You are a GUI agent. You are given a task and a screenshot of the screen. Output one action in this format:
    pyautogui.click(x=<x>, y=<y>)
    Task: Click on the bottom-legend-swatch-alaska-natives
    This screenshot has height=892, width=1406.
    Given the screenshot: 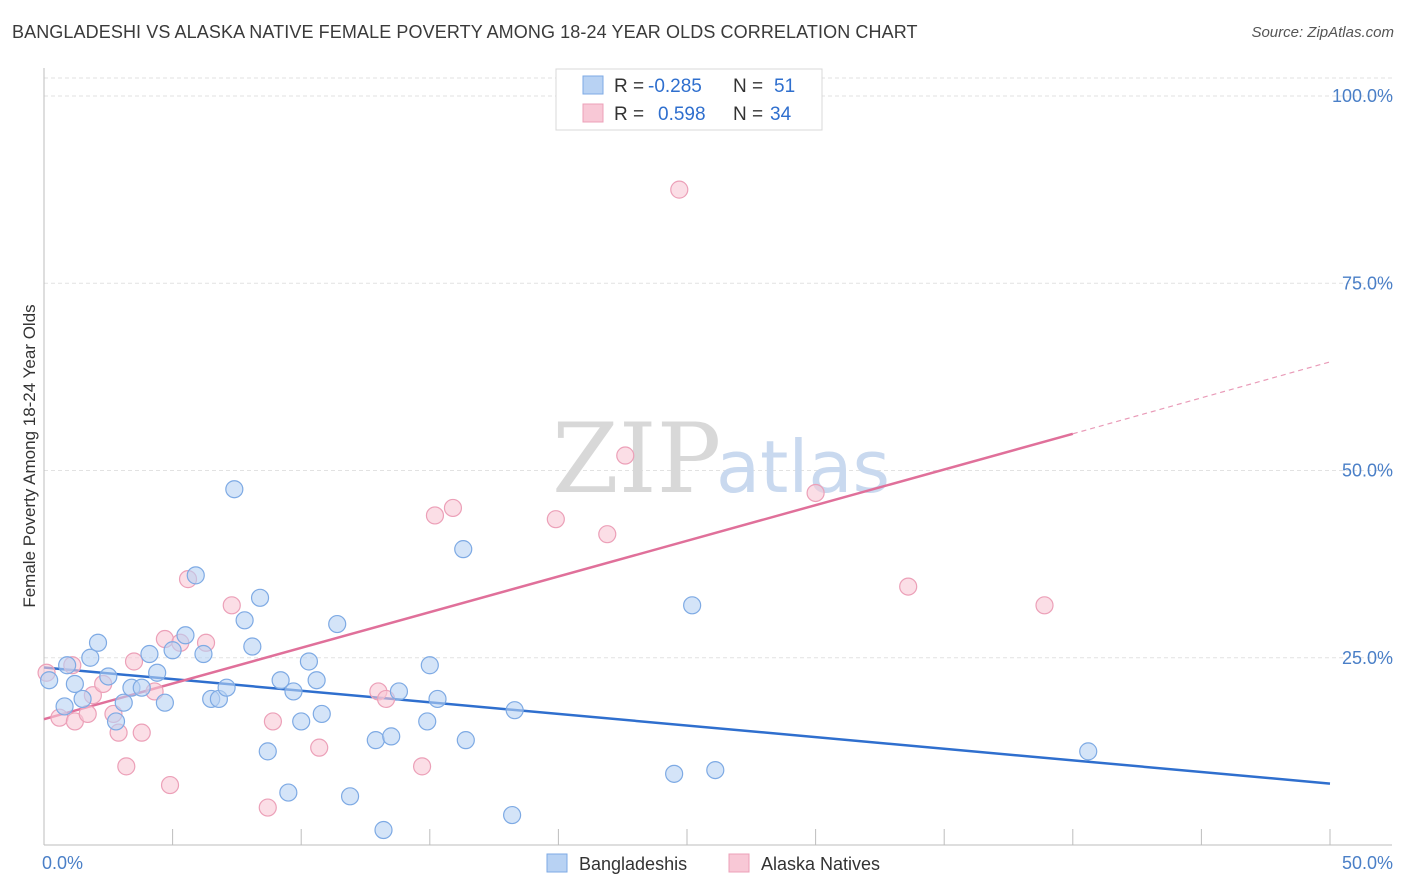 What is the action you would take?
    pyautogui.click(x=739, y=863)
    